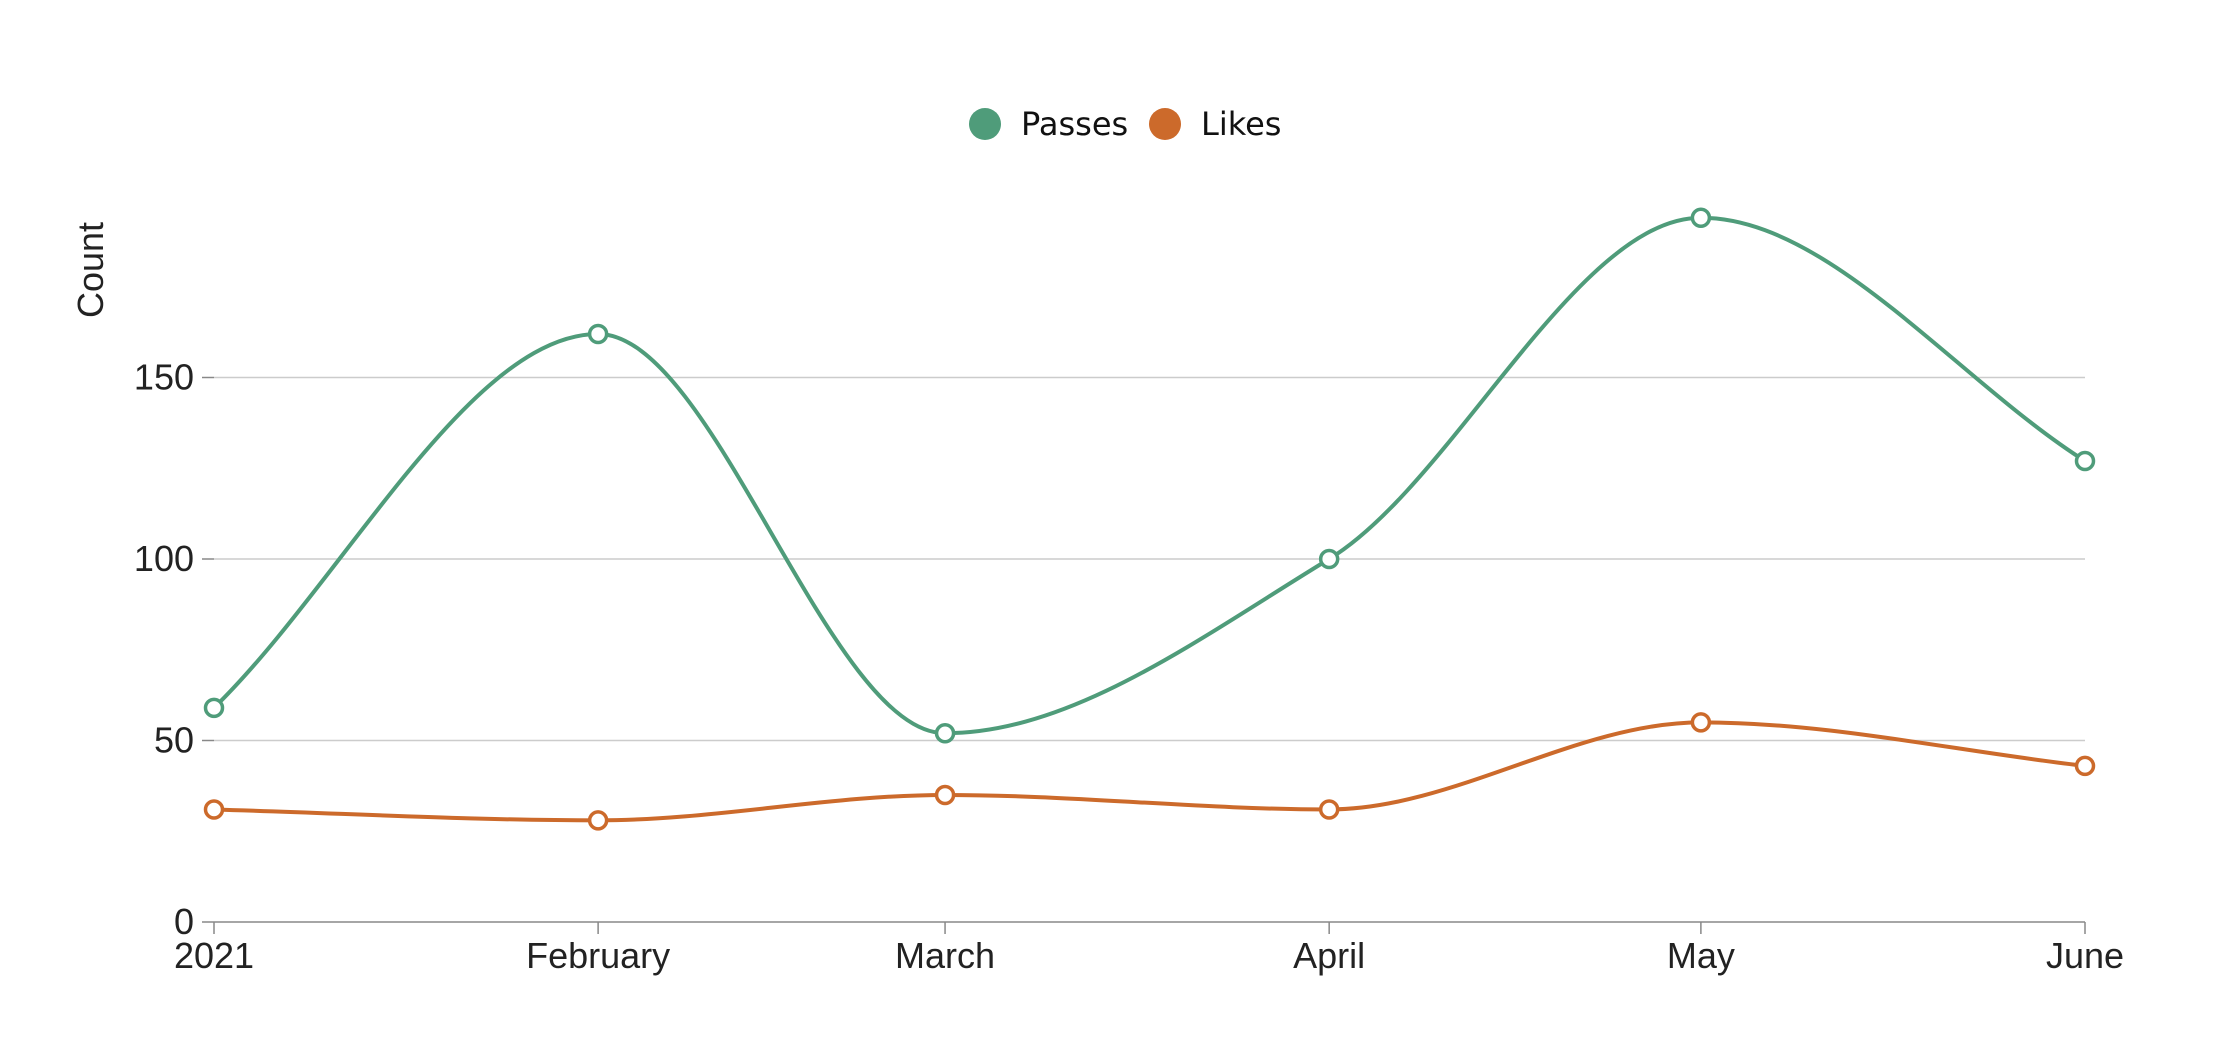 The height and width of the screenshot is (1047, 2236). Describe the element at coordinates (1074, 124) in the screenshot. I see `legend-label: Passes` at that location.